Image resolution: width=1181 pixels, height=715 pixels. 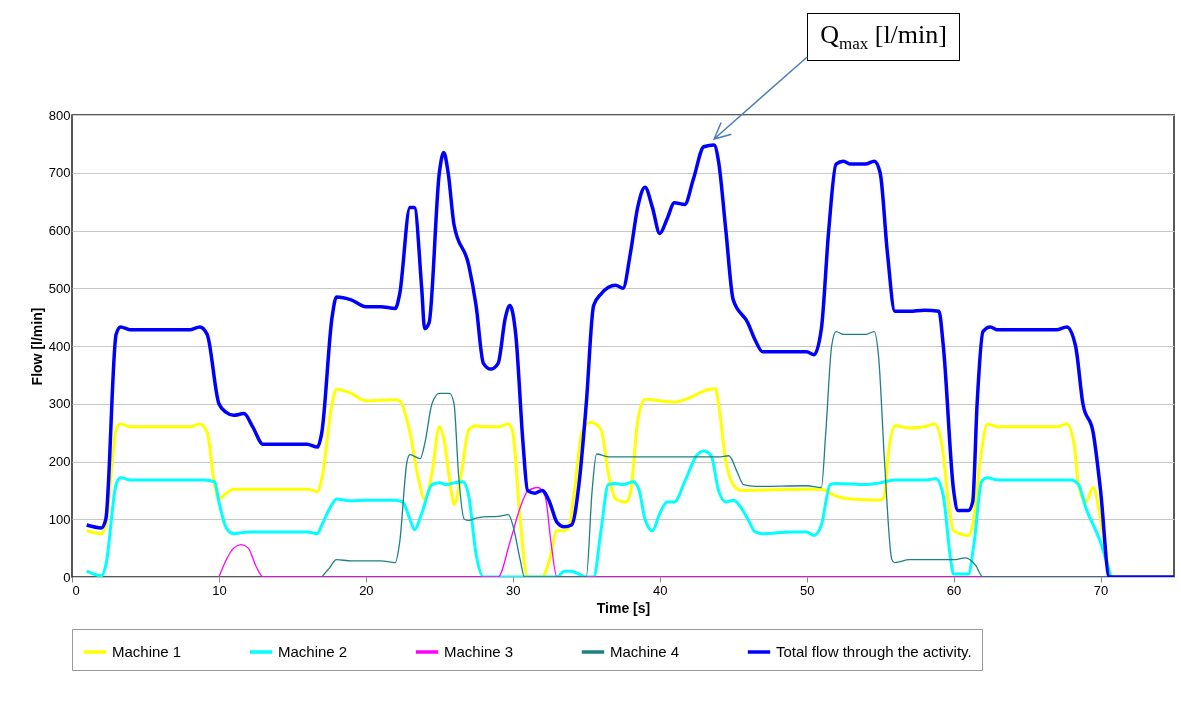 I want to click on annotation: Q$_{max}$ [l/min], so click(x=883, y=37).